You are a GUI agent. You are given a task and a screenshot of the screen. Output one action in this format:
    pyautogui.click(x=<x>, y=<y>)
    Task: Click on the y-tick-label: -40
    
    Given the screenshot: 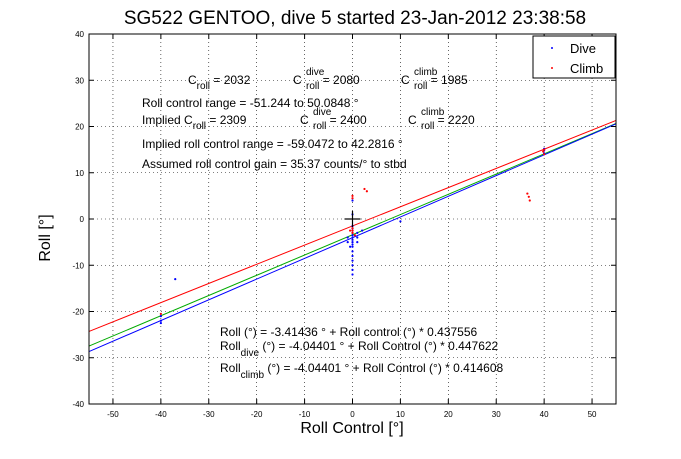 What is the action you would take?
    pyautogui.click(x=78, y=404)
    